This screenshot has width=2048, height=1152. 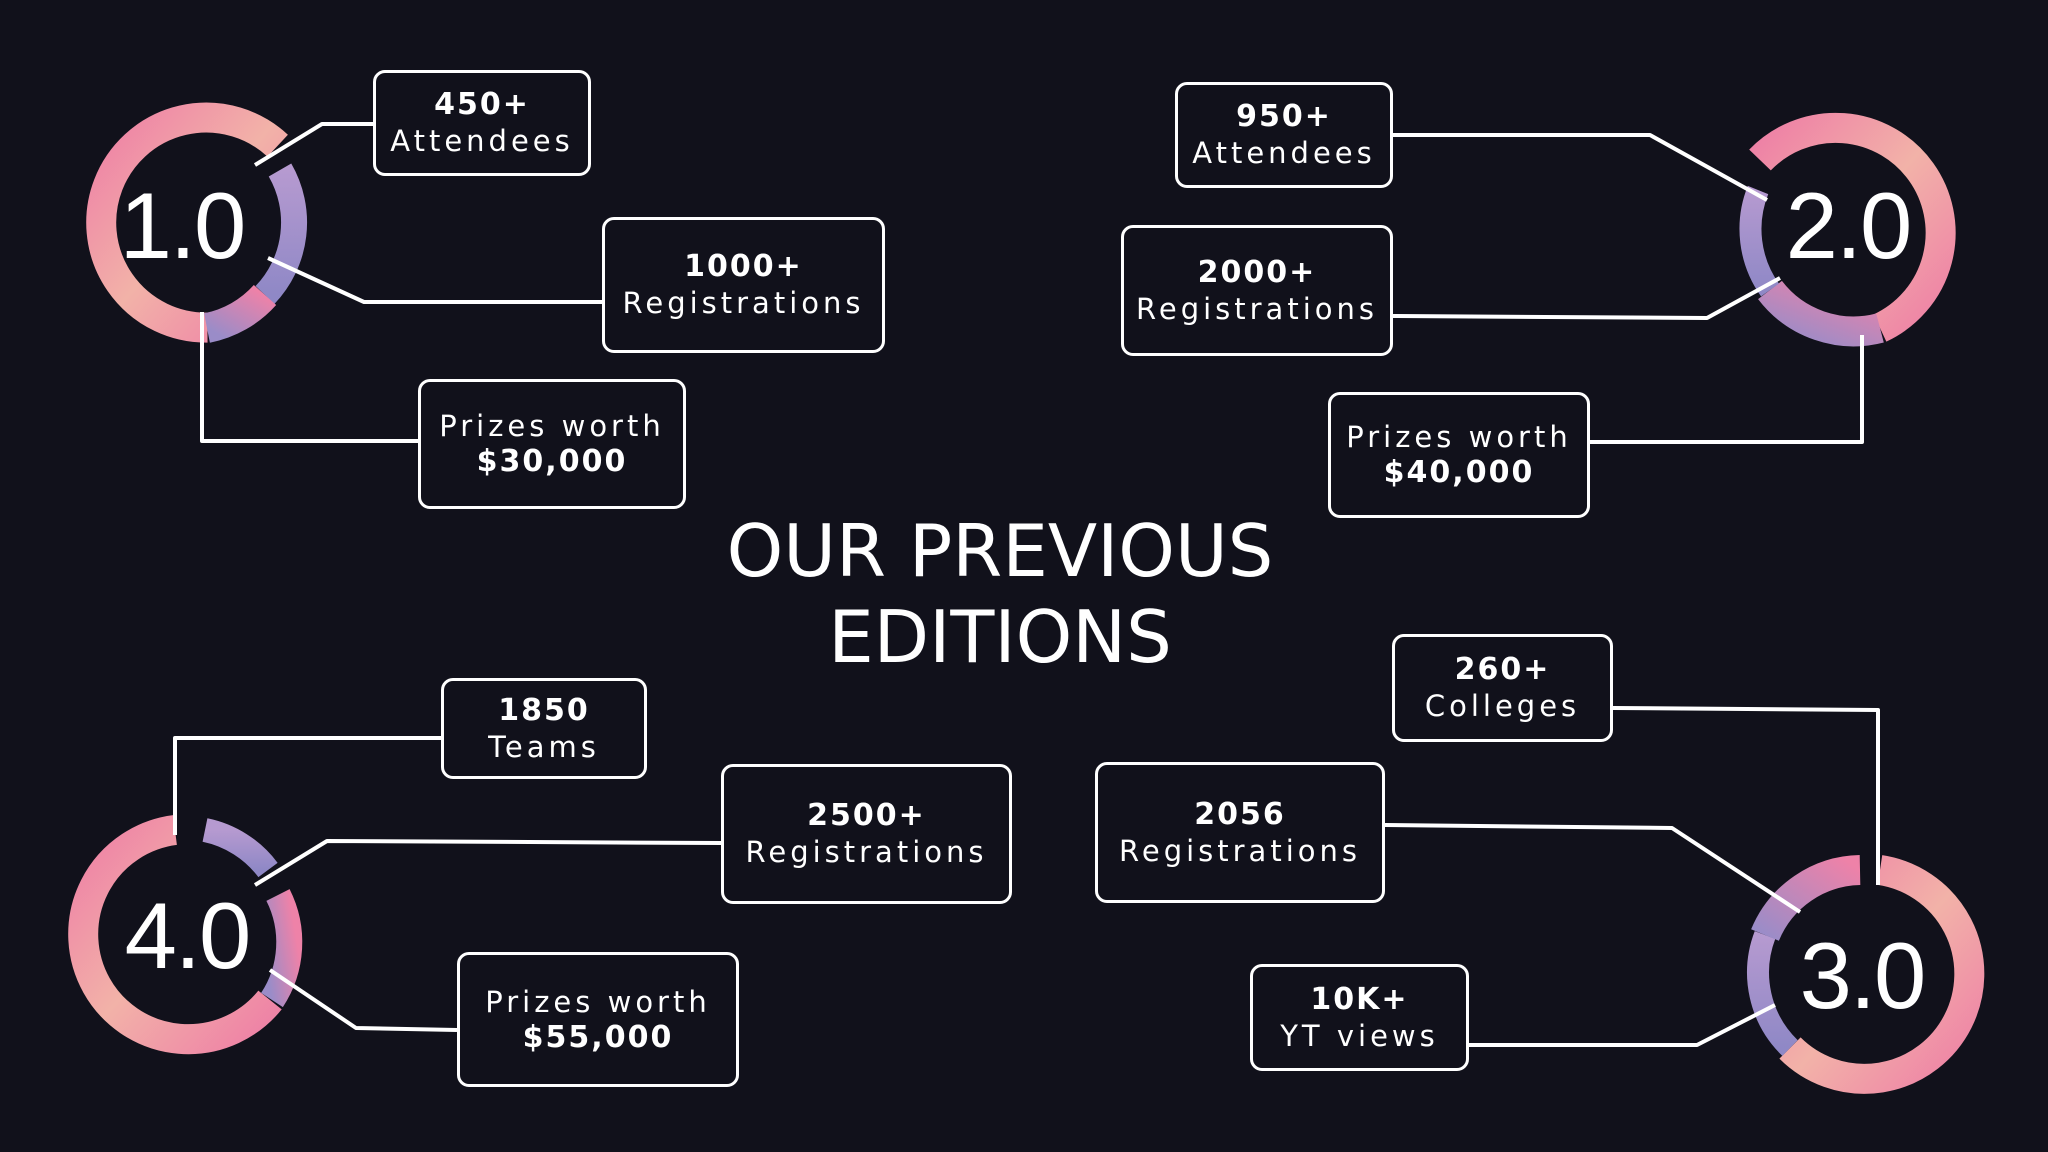 I want to click on stat-label: Colleges, so click(x=1502, y=706).